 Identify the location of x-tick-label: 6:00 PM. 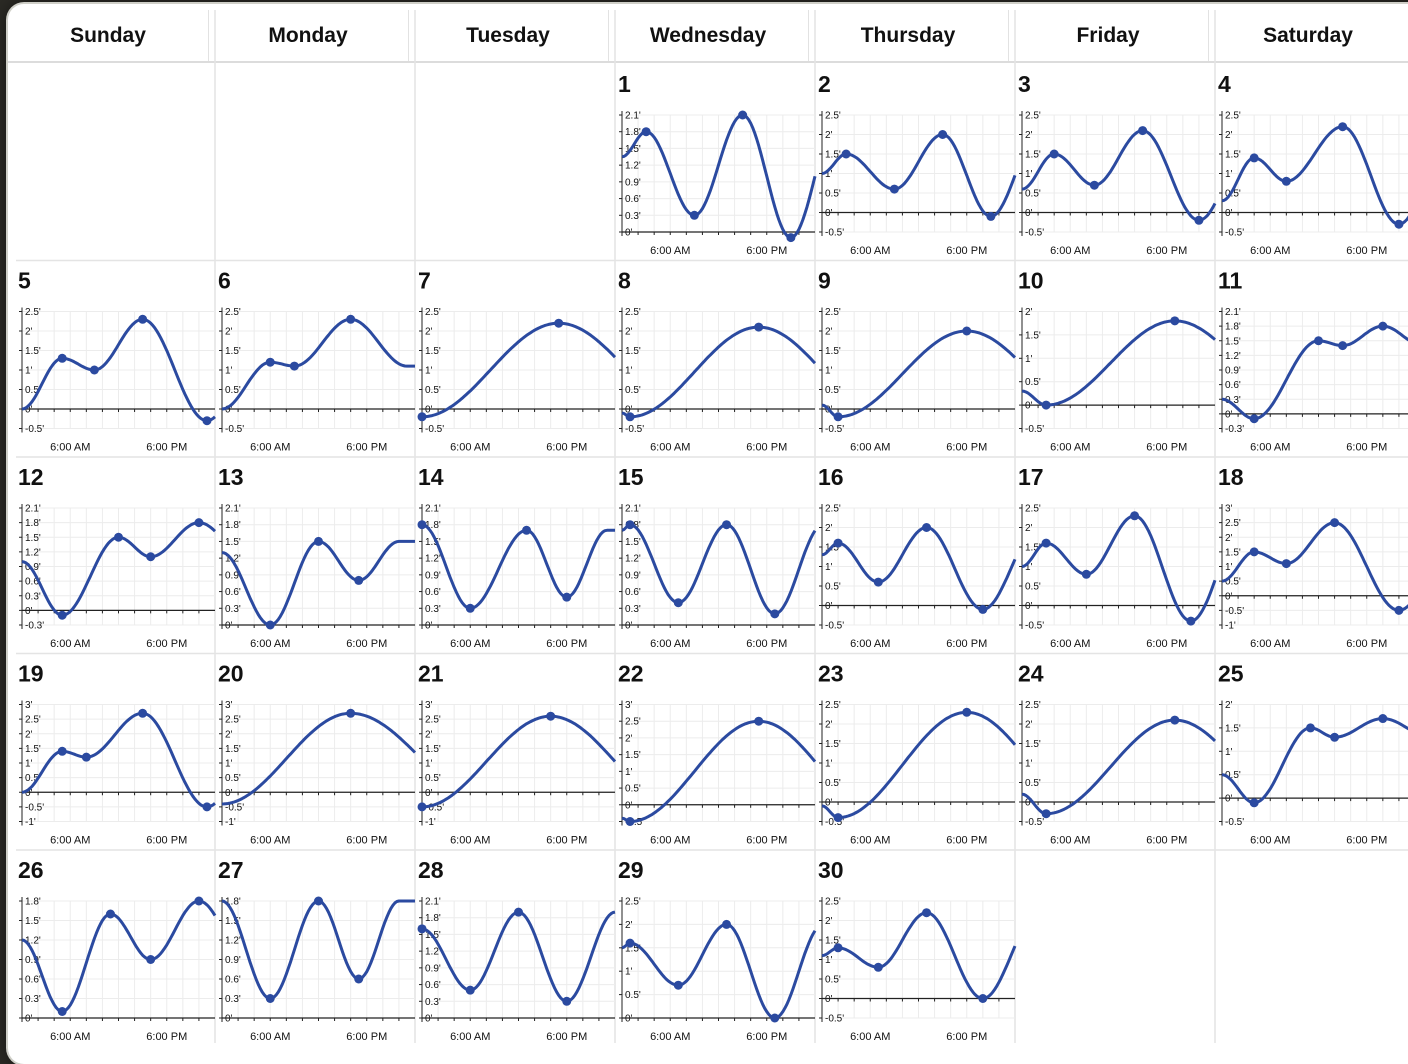
(966, 1037).